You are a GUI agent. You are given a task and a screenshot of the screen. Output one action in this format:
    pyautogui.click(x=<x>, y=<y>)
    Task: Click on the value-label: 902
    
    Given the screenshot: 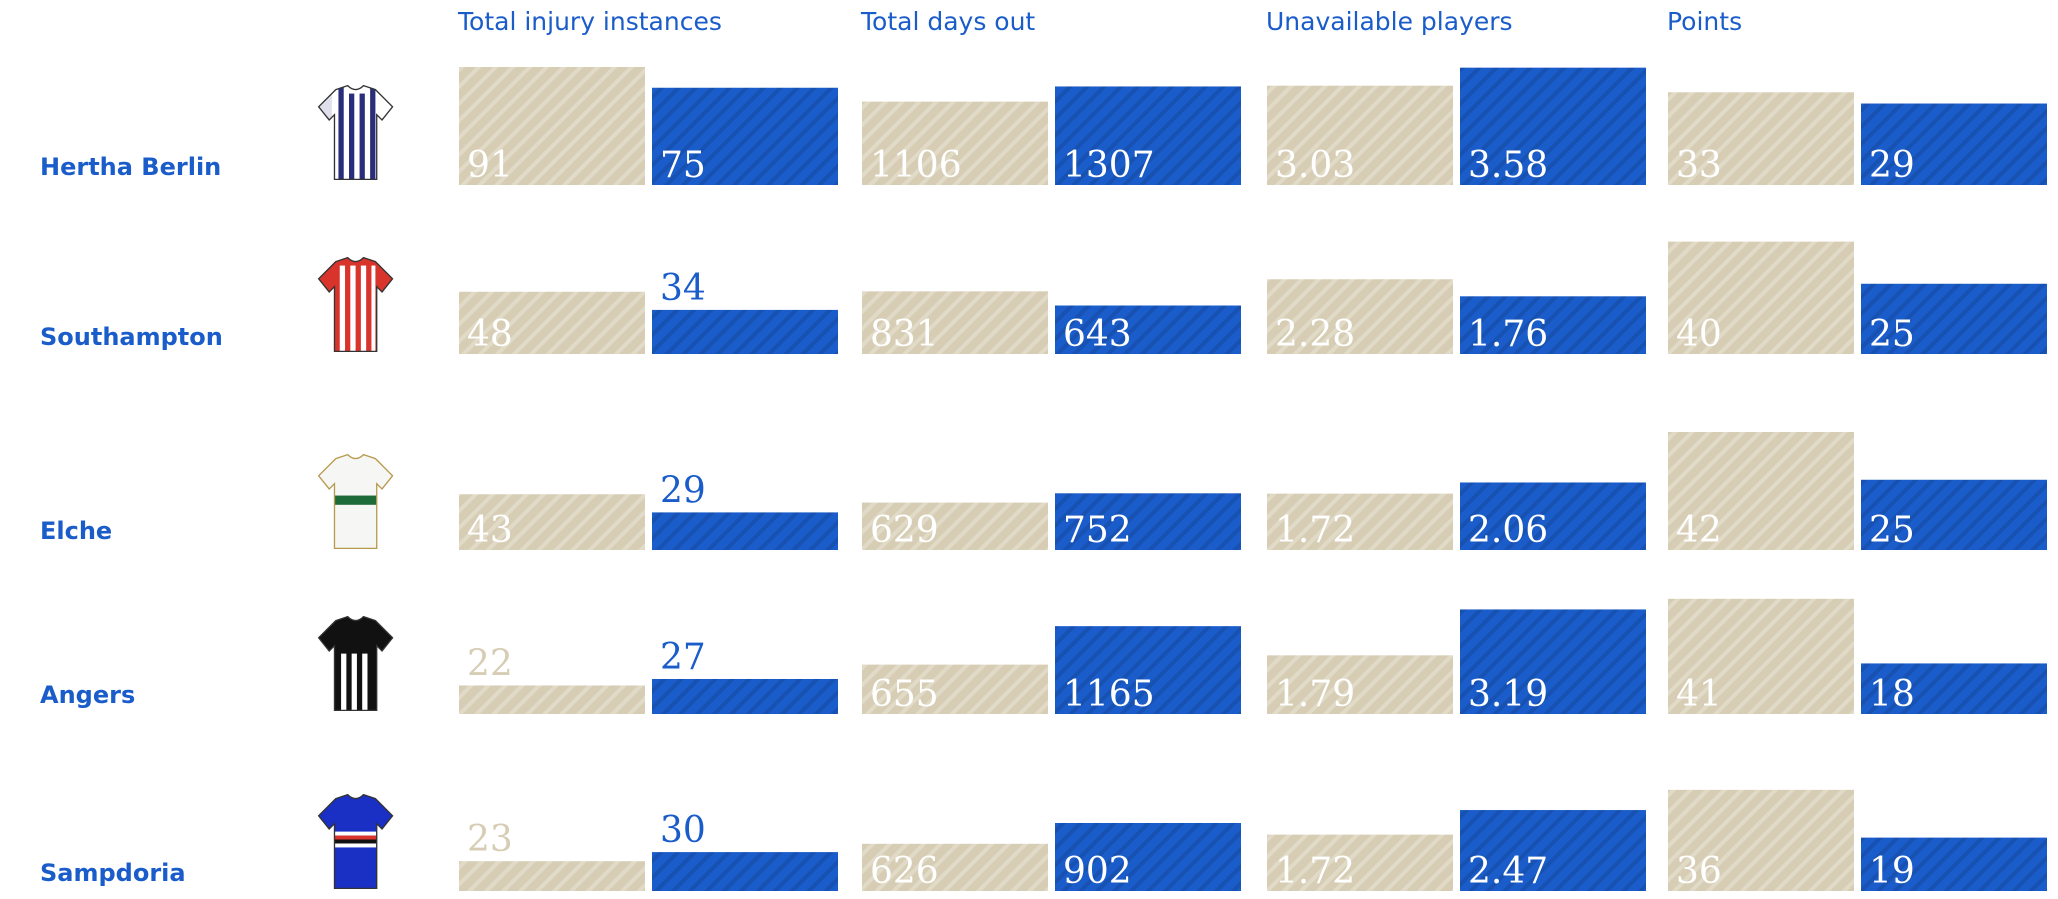 What is the action you would take?
    pyautogui.click(x=1097, y=871)
    